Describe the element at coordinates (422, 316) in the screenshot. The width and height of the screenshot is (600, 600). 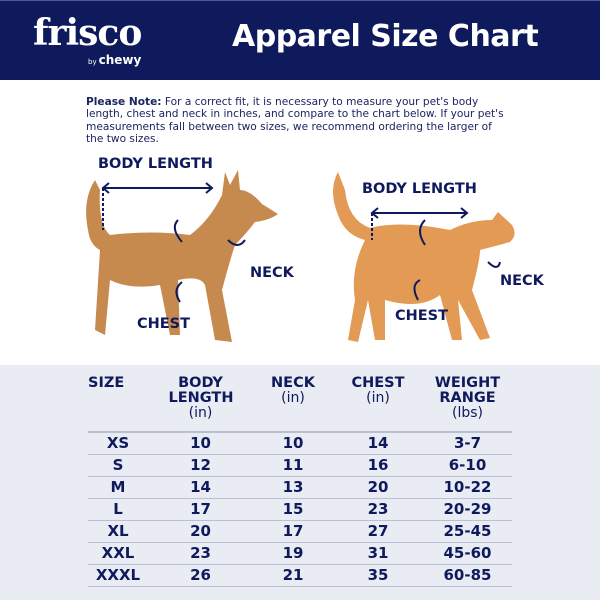
I see `cat-chest-label: CHEST` at that location.